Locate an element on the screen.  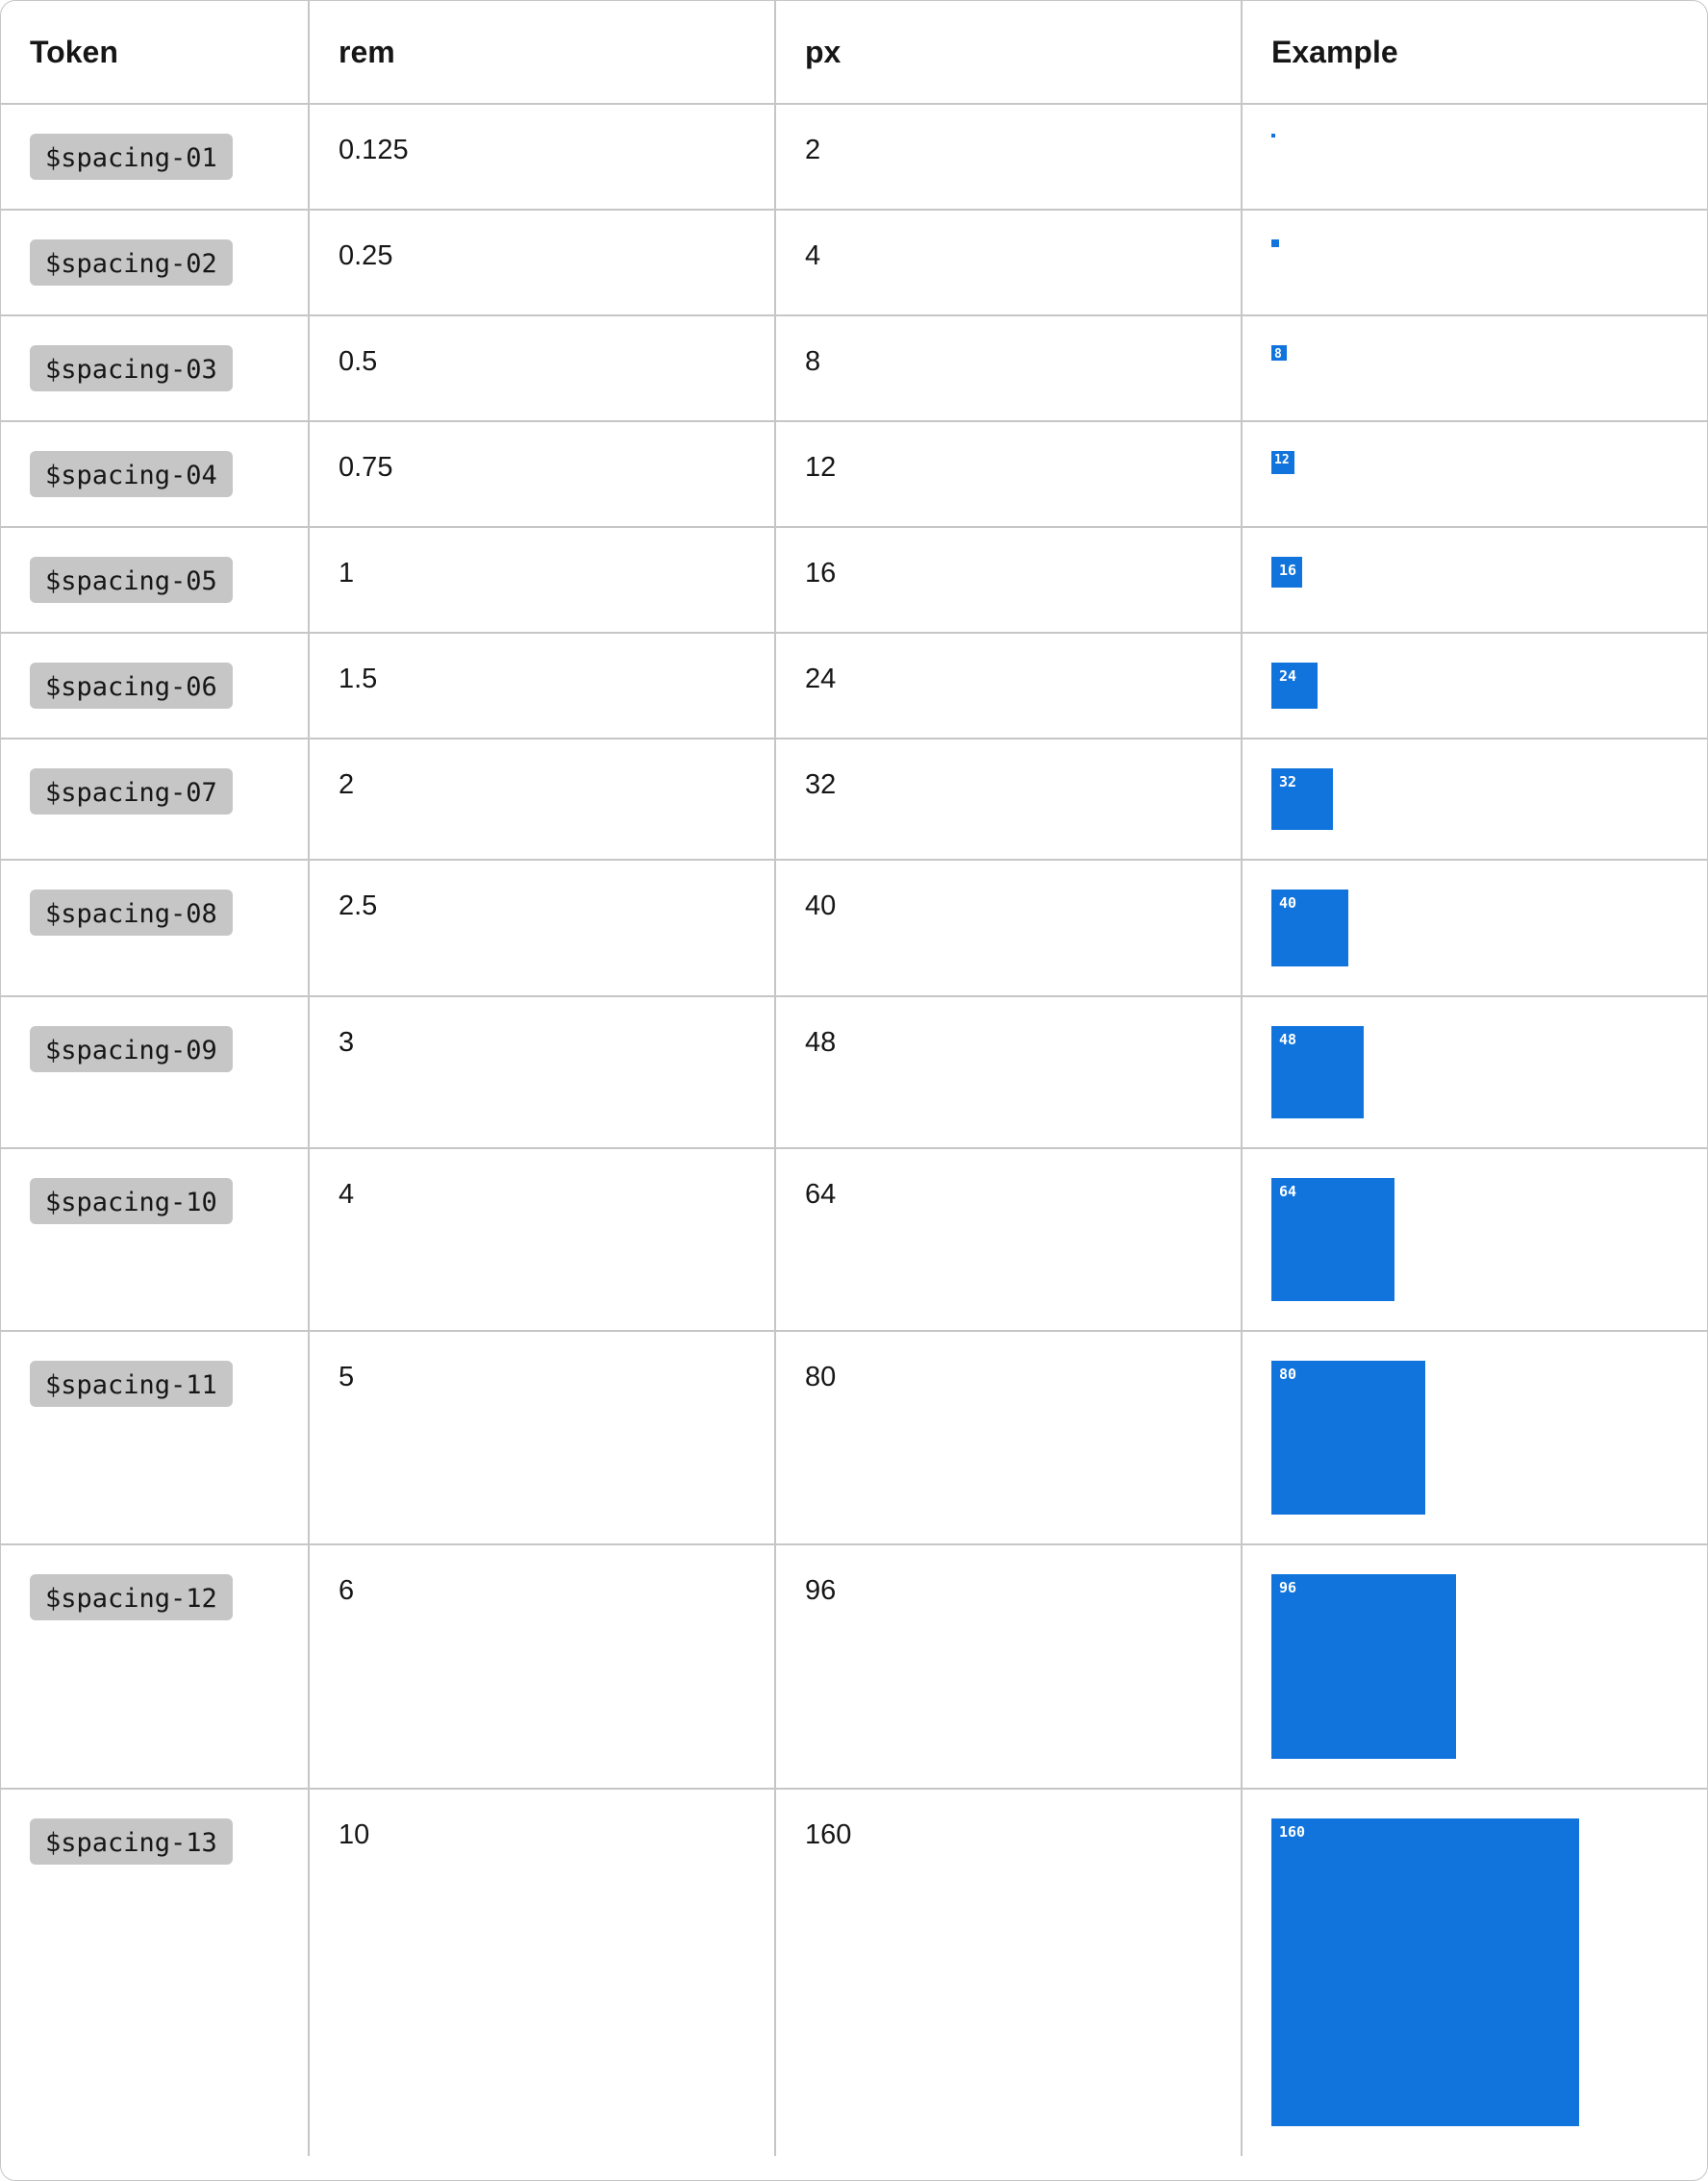
token-cell: $spacing-06 is located at coordinates (155, 686).